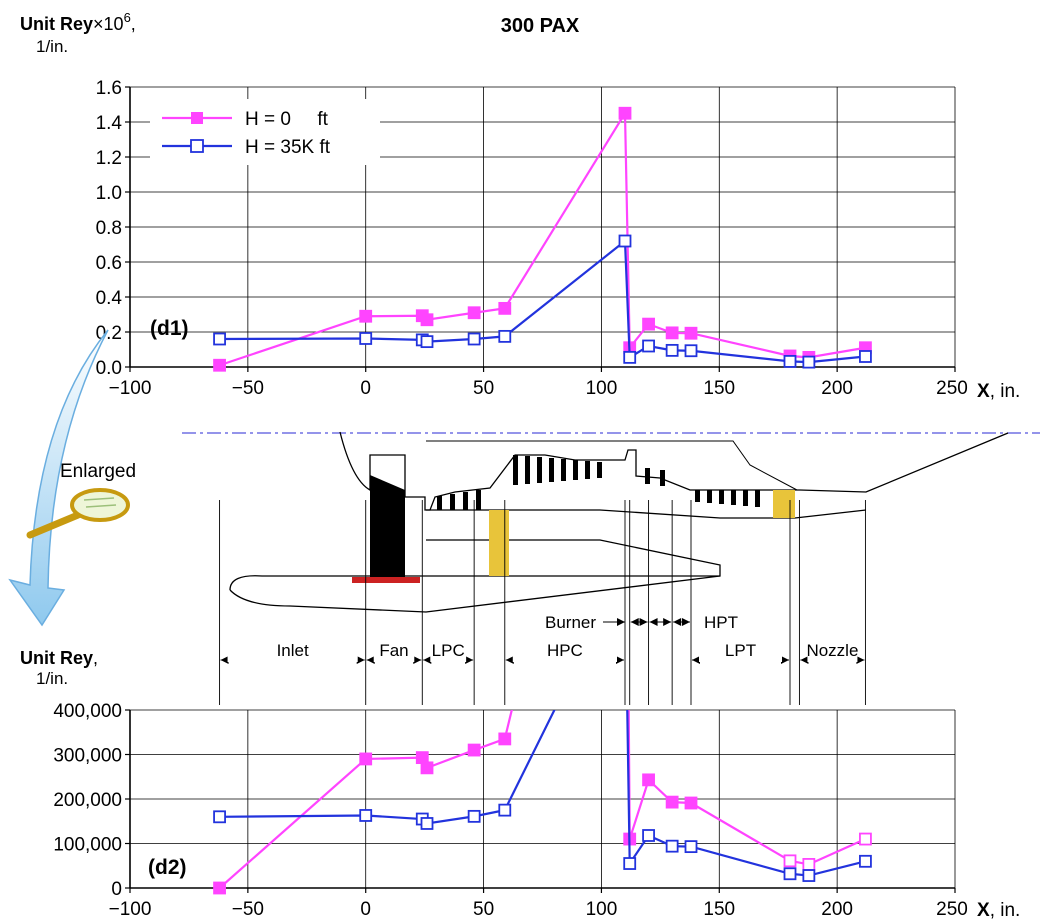 Image resolution: width=1045 pixels, height=924 pixels. What do you see at coordinates (721, 622) in the screenshot?
I see `hpt-label: HPT` at bounding box center [721, 622].